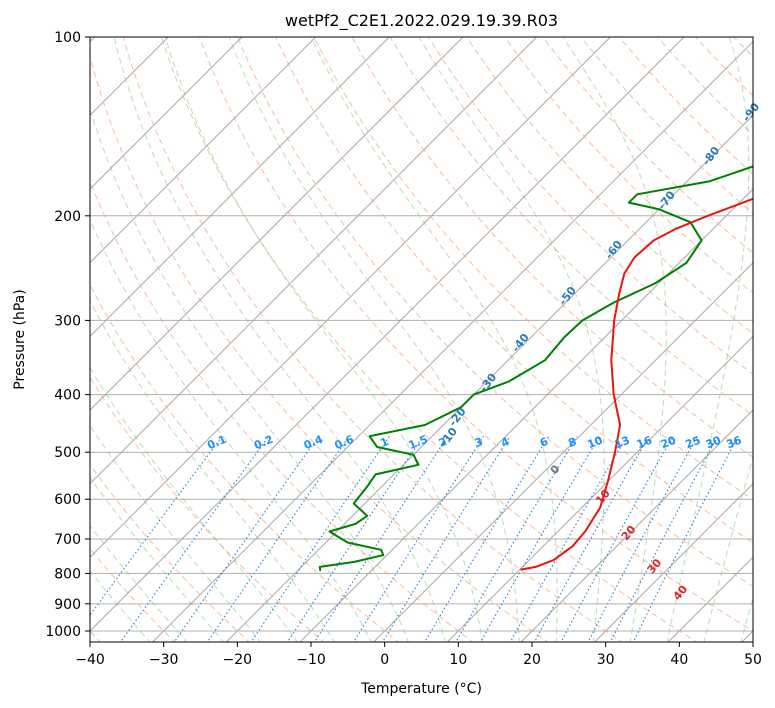 Image resolution: width=775 pixels, height=708 pixels. What do you see at coordinates (443, 442) in the screenshot?
I see `mixing-ratio-label: 2` at bounding box center [443, 442].